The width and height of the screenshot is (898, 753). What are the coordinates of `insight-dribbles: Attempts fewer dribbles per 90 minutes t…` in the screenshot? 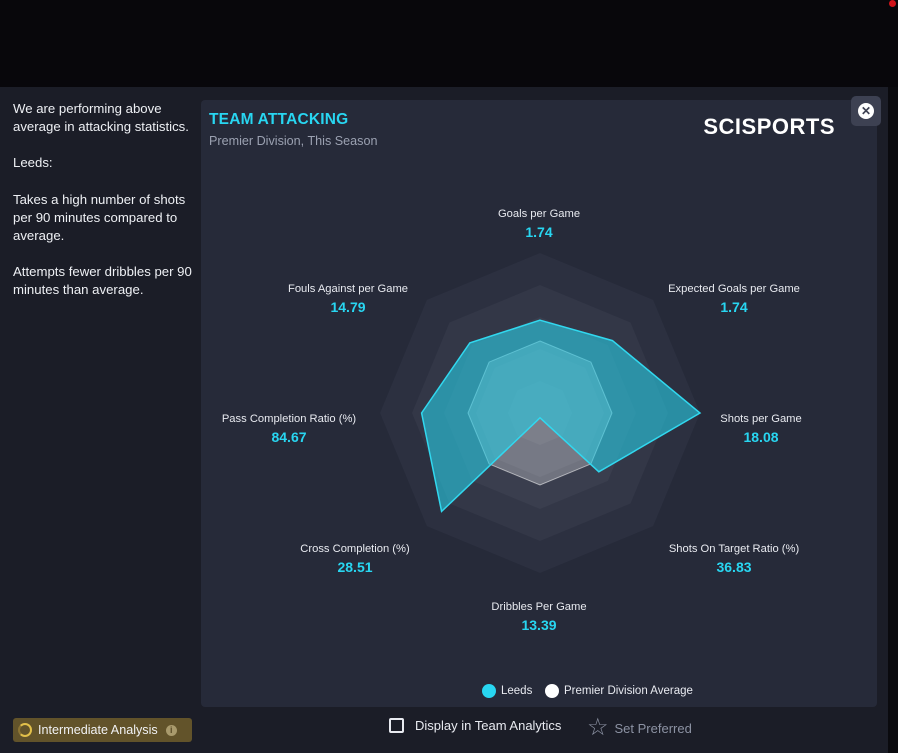 It's located at (102, 281).